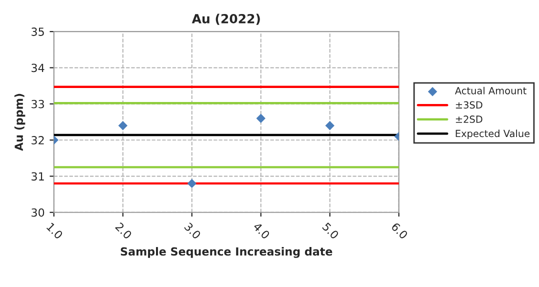 This screenshot has height=287, width=539. Describe the element at coordinates (193, 231) in the screenshot. I see `x-tick-label: 3.0` at that location.